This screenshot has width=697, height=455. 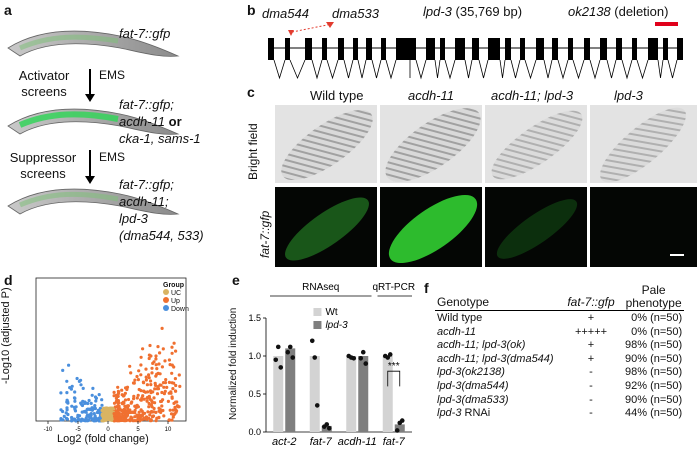 What do you see at coordinates (102, 414) in the screenshot?
I see `volcano-point-uc` at bounding box center [102, 414].